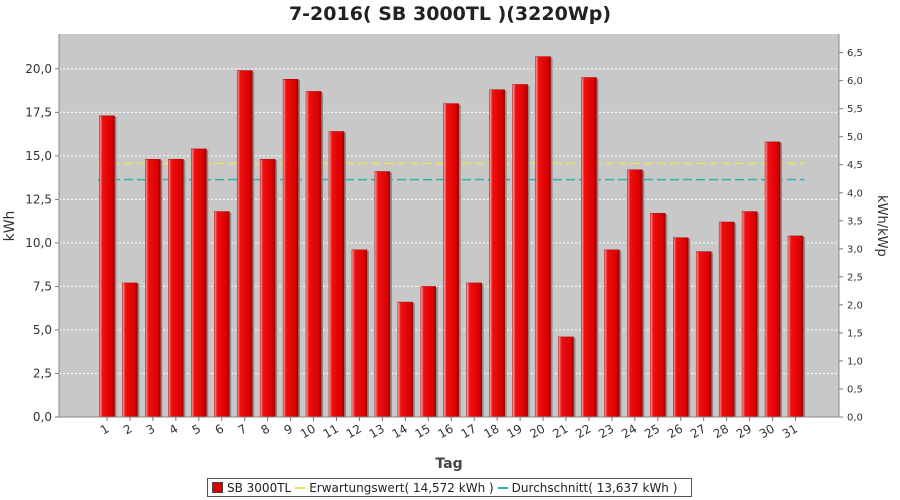 This screenshot has height=500, width=900. Describe the element at coordinates (448, 464) in the screenshot. I see `x-axis-label: Tag` at that location.